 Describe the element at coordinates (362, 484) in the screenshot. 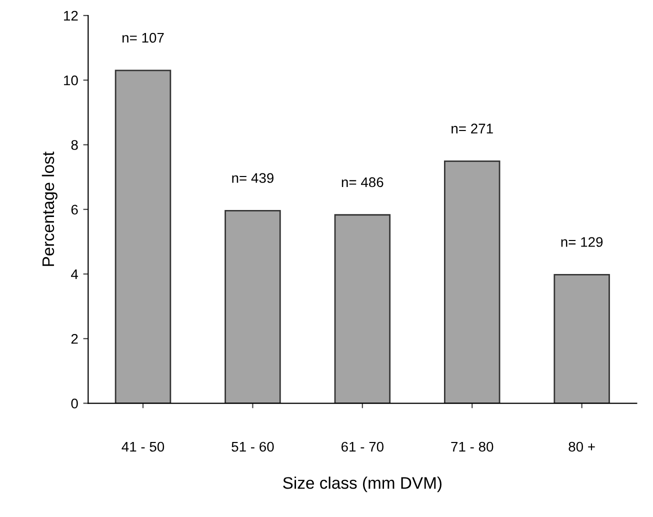

I see `x-axis-title: Size class (mm DVM)` at that location.